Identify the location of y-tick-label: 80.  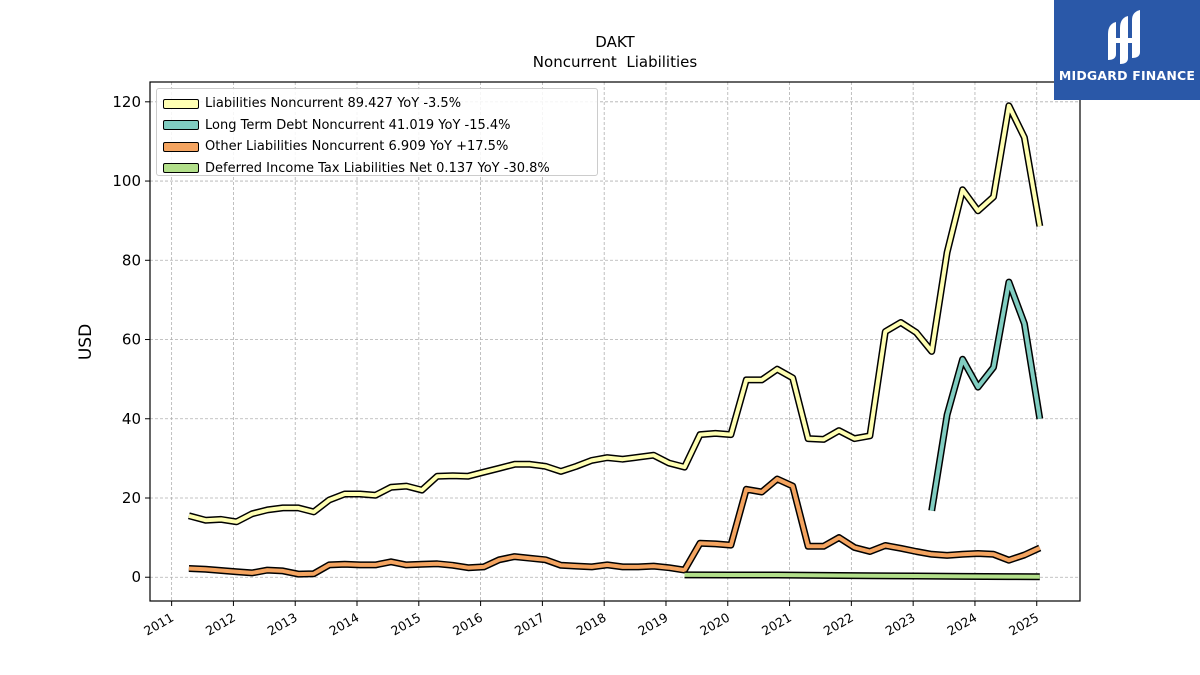
(131, 260).